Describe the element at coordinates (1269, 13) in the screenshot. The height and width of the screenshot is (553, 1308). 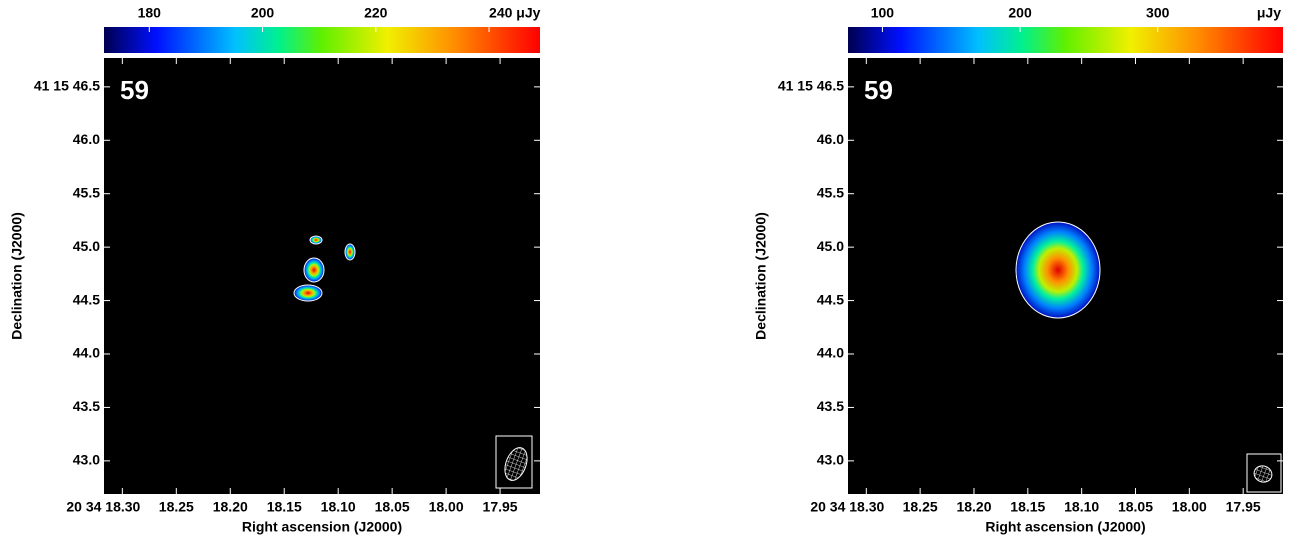
I see `colorbar-unit: μJy` at that location.